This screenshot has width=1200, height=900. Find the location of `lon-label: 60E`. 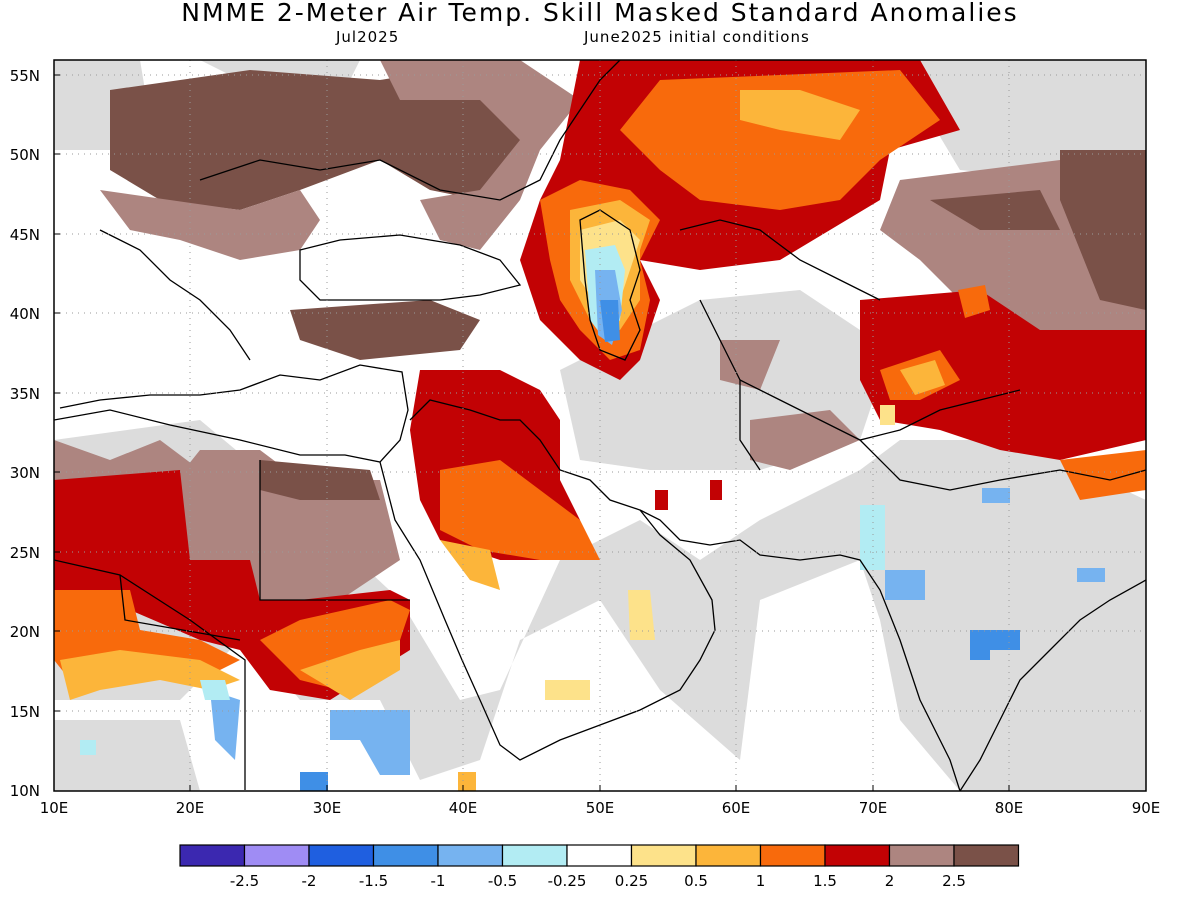

lon-label: 60E is located at coordinates (736, 808).